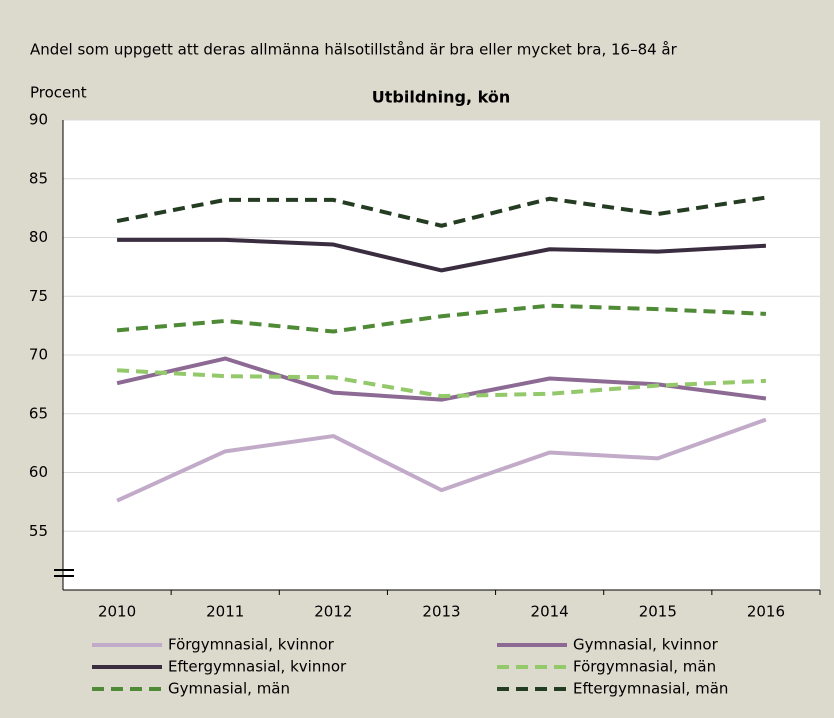  I want to click on legend-label: Gymnasial, män, so click(229, 689).